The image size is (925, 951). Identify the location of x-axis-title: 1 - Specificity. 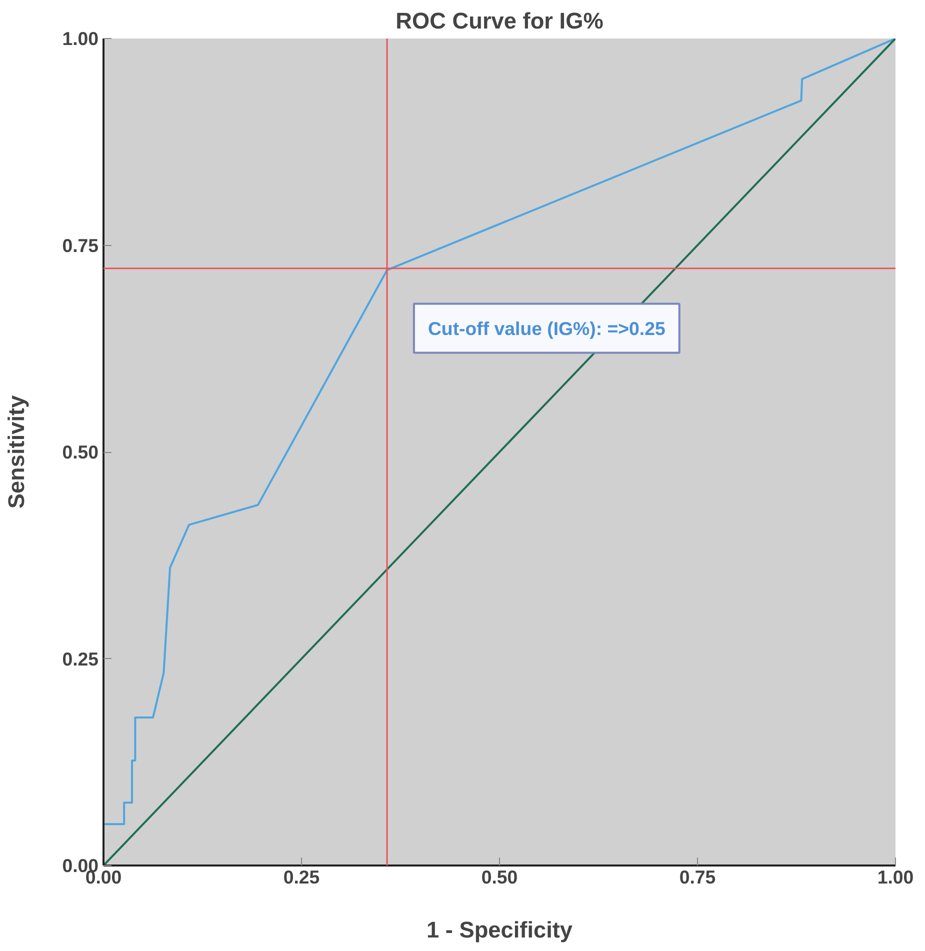
(499, 929).